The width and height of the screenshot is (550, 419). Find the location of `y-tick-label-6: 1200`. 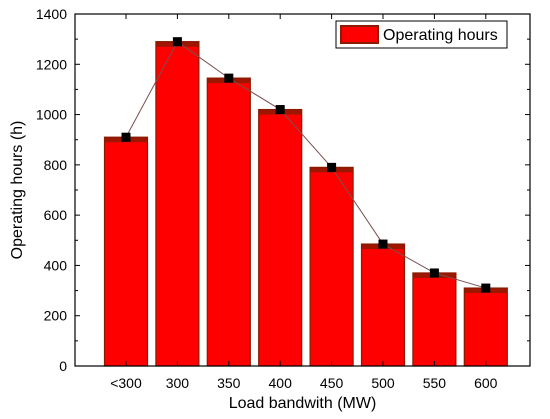

y-tick-label-6: 1200 is located at coordinates (51, 64).